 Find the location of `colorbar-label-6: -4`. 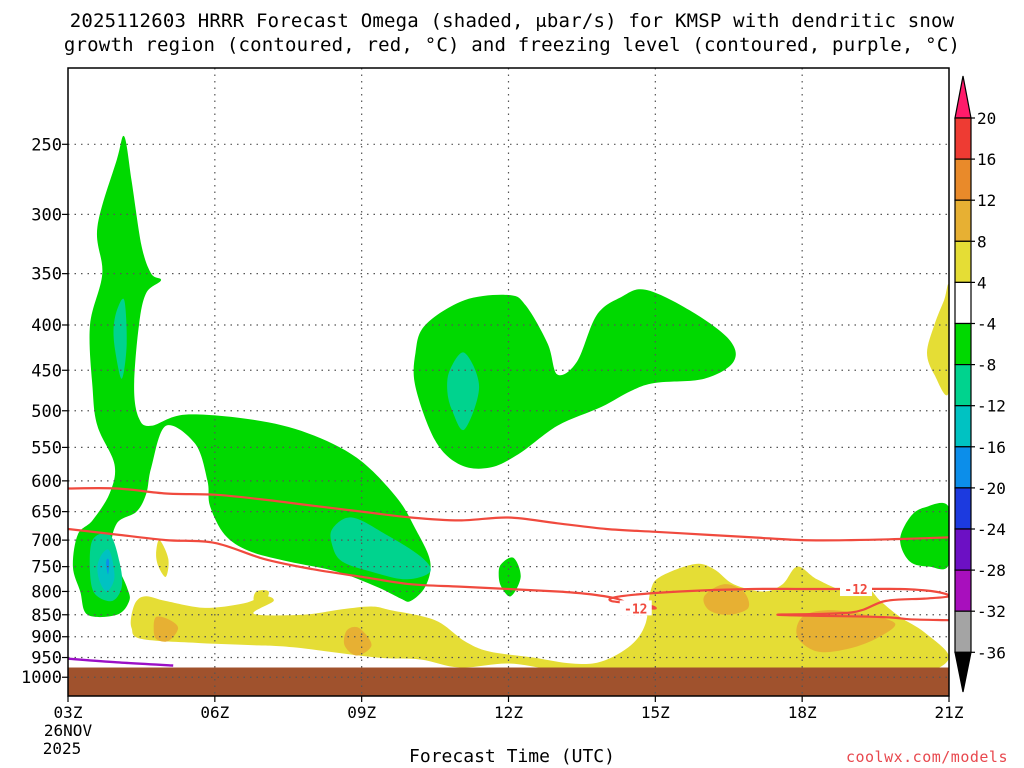

colorbar-label-6: -4 is located at coordinates (986, 324).